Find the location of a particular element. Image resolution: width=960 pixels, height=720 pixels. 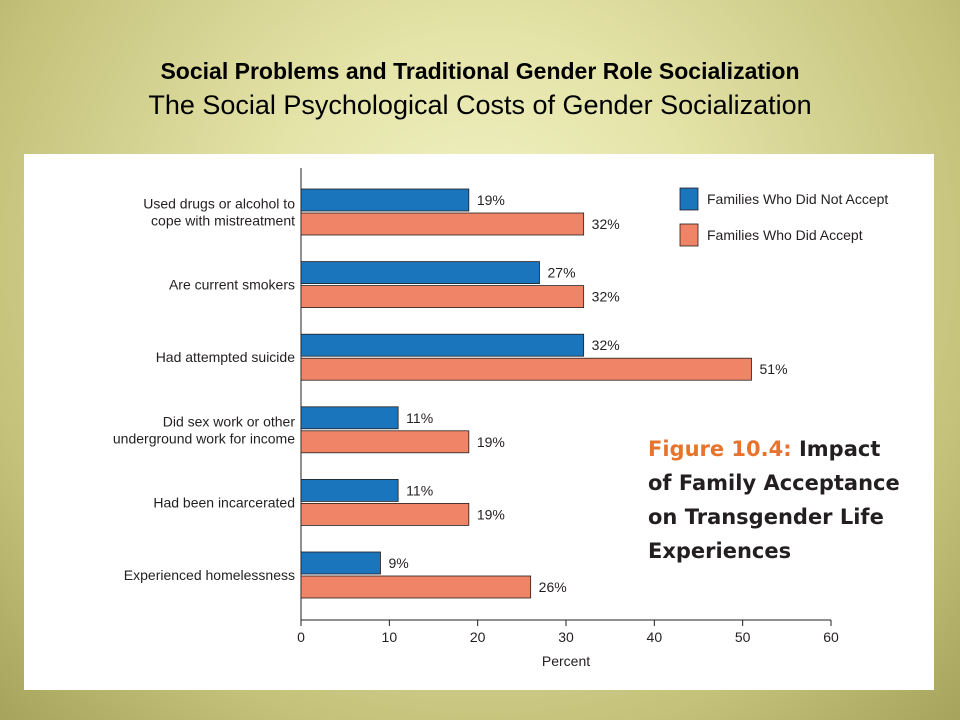

category-label: underground work for income is located at coordinates (204, 438).